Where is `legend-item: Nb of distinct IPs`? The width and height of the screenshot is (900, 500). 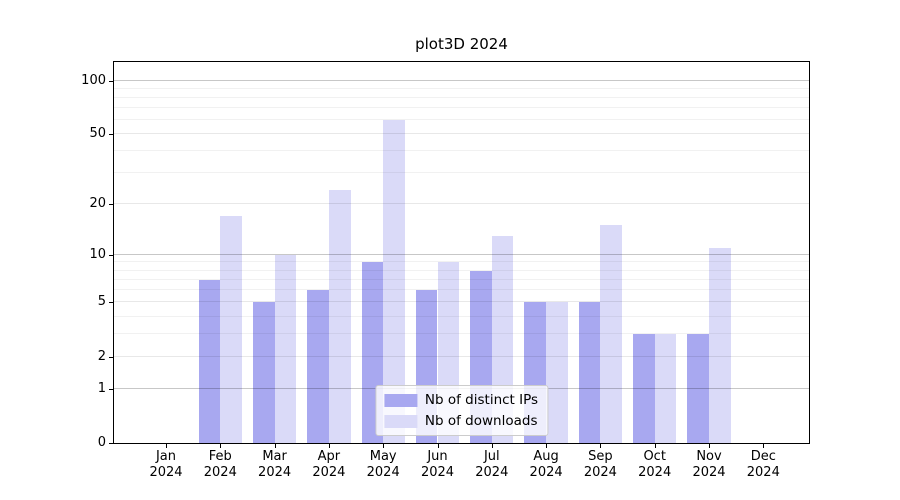
legend-item: Nb of distinct IPs is located at coordinates (461, 400).